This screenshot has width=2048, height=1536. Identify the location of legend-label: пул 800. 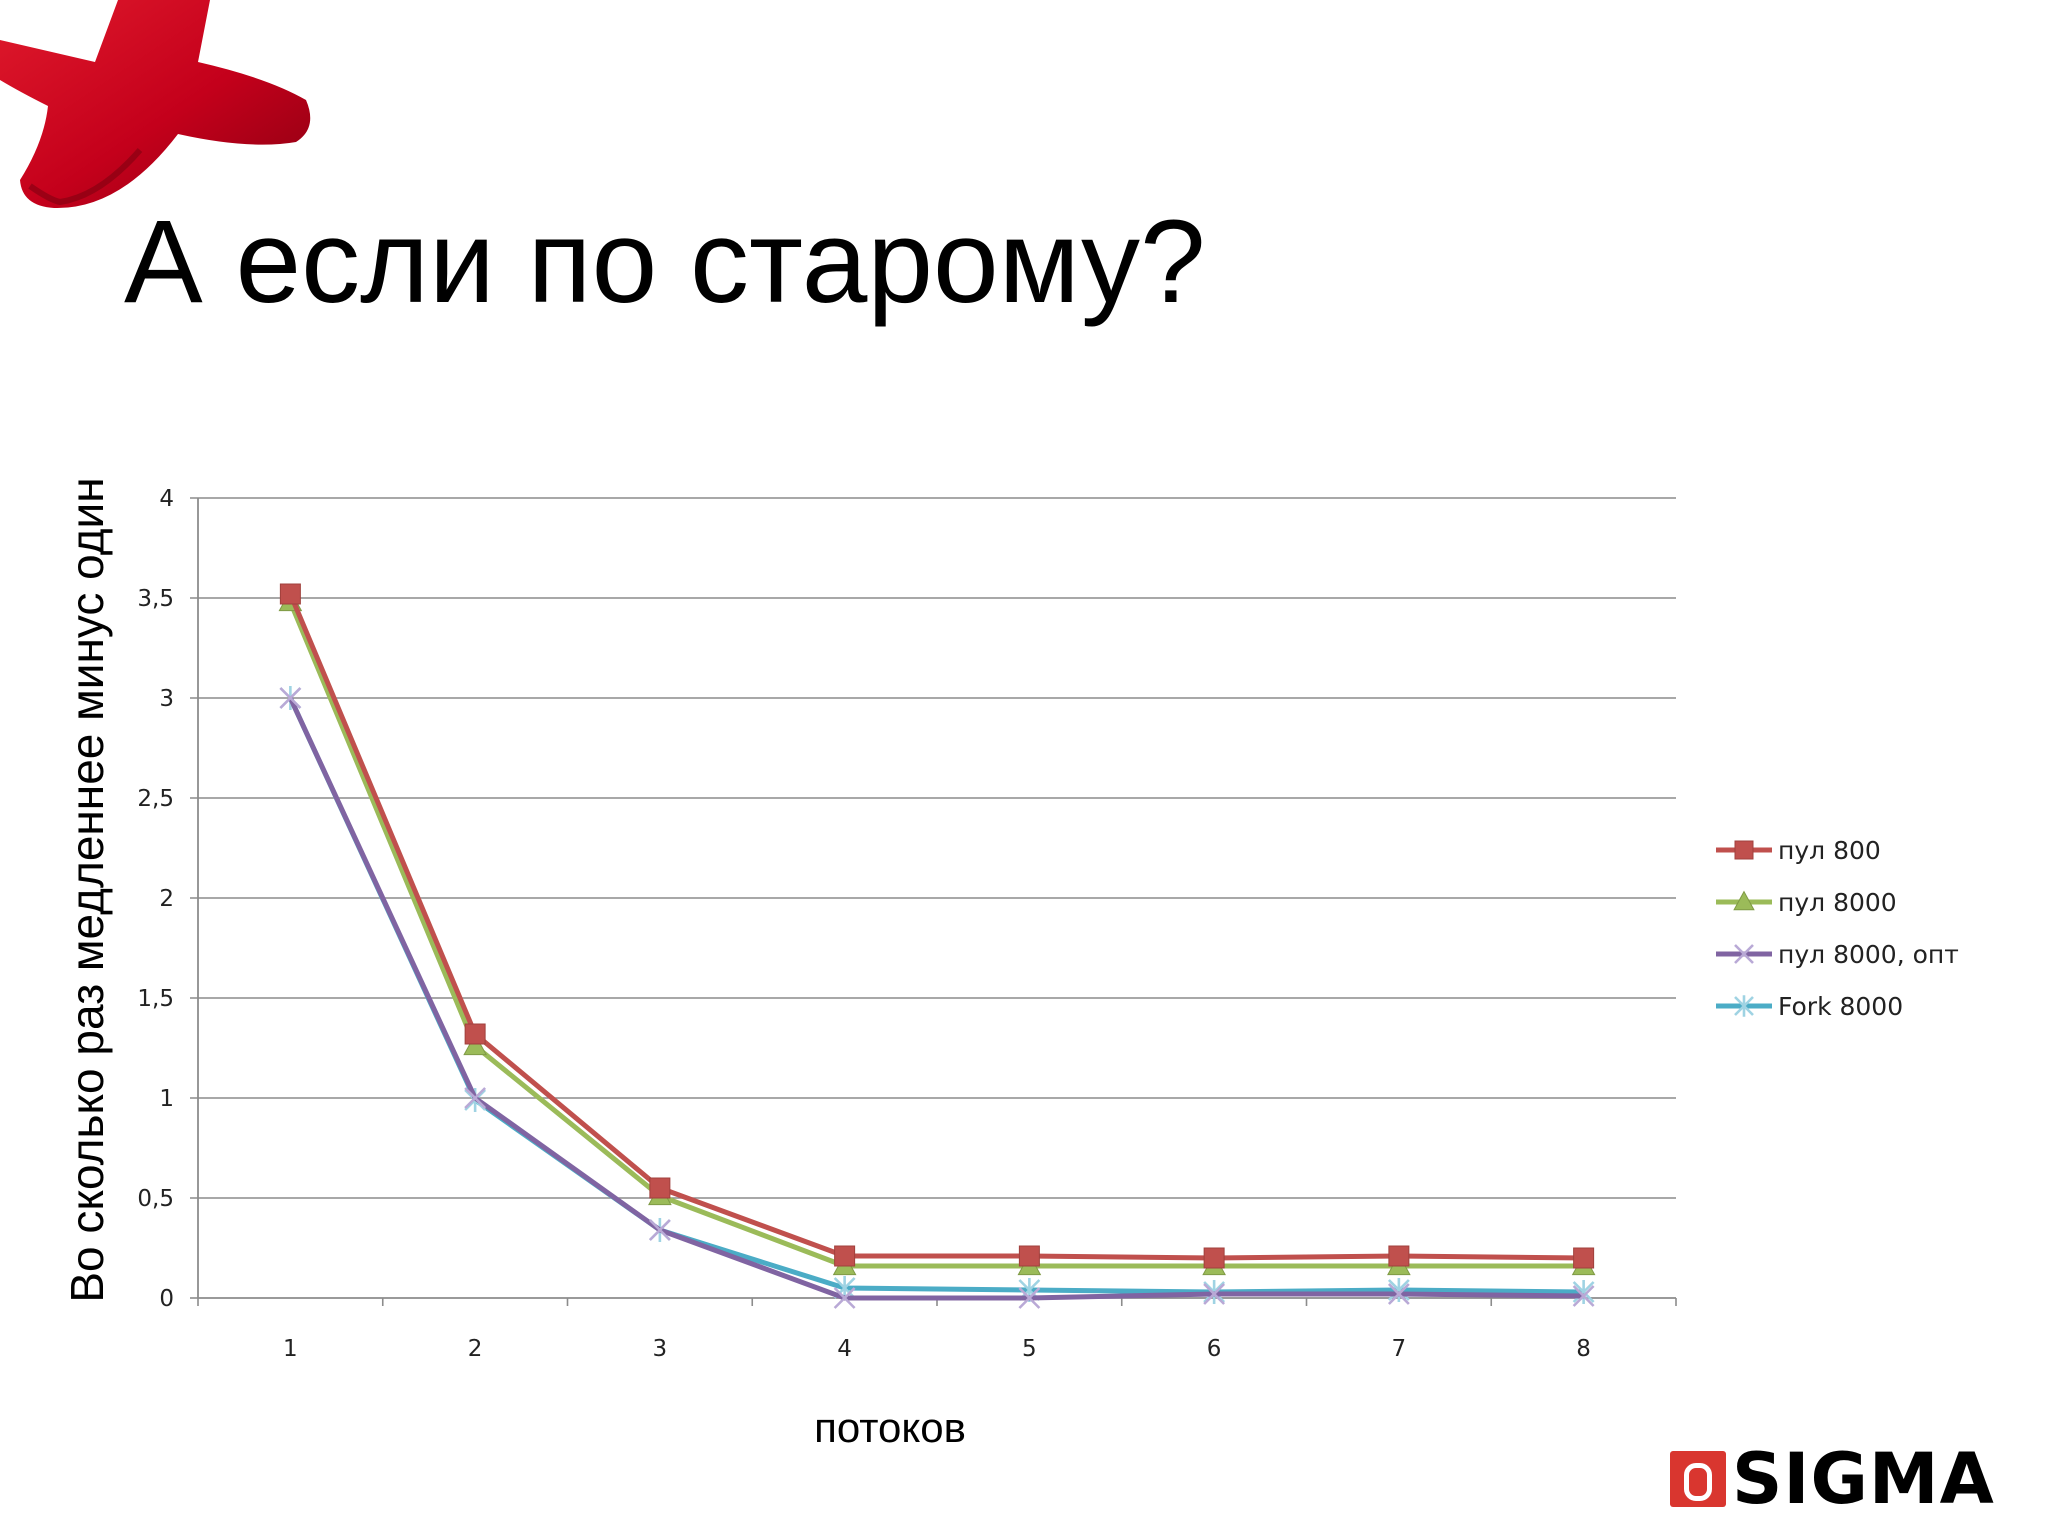
(1829, 850).